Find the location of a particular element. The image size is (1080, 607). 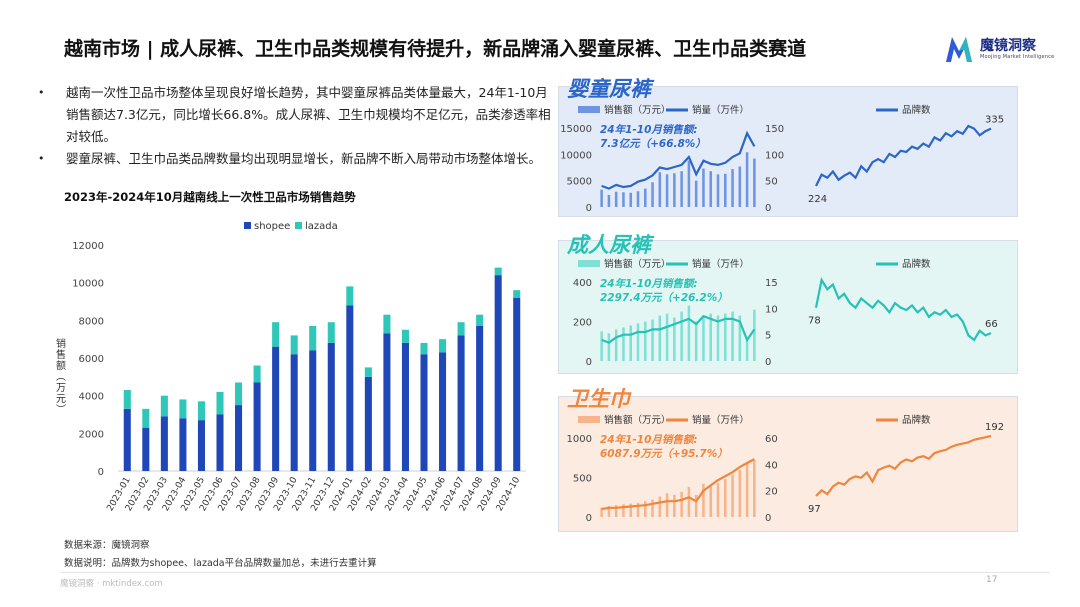

y-tick-label-right: 5 is located at coordinates (768, 336).